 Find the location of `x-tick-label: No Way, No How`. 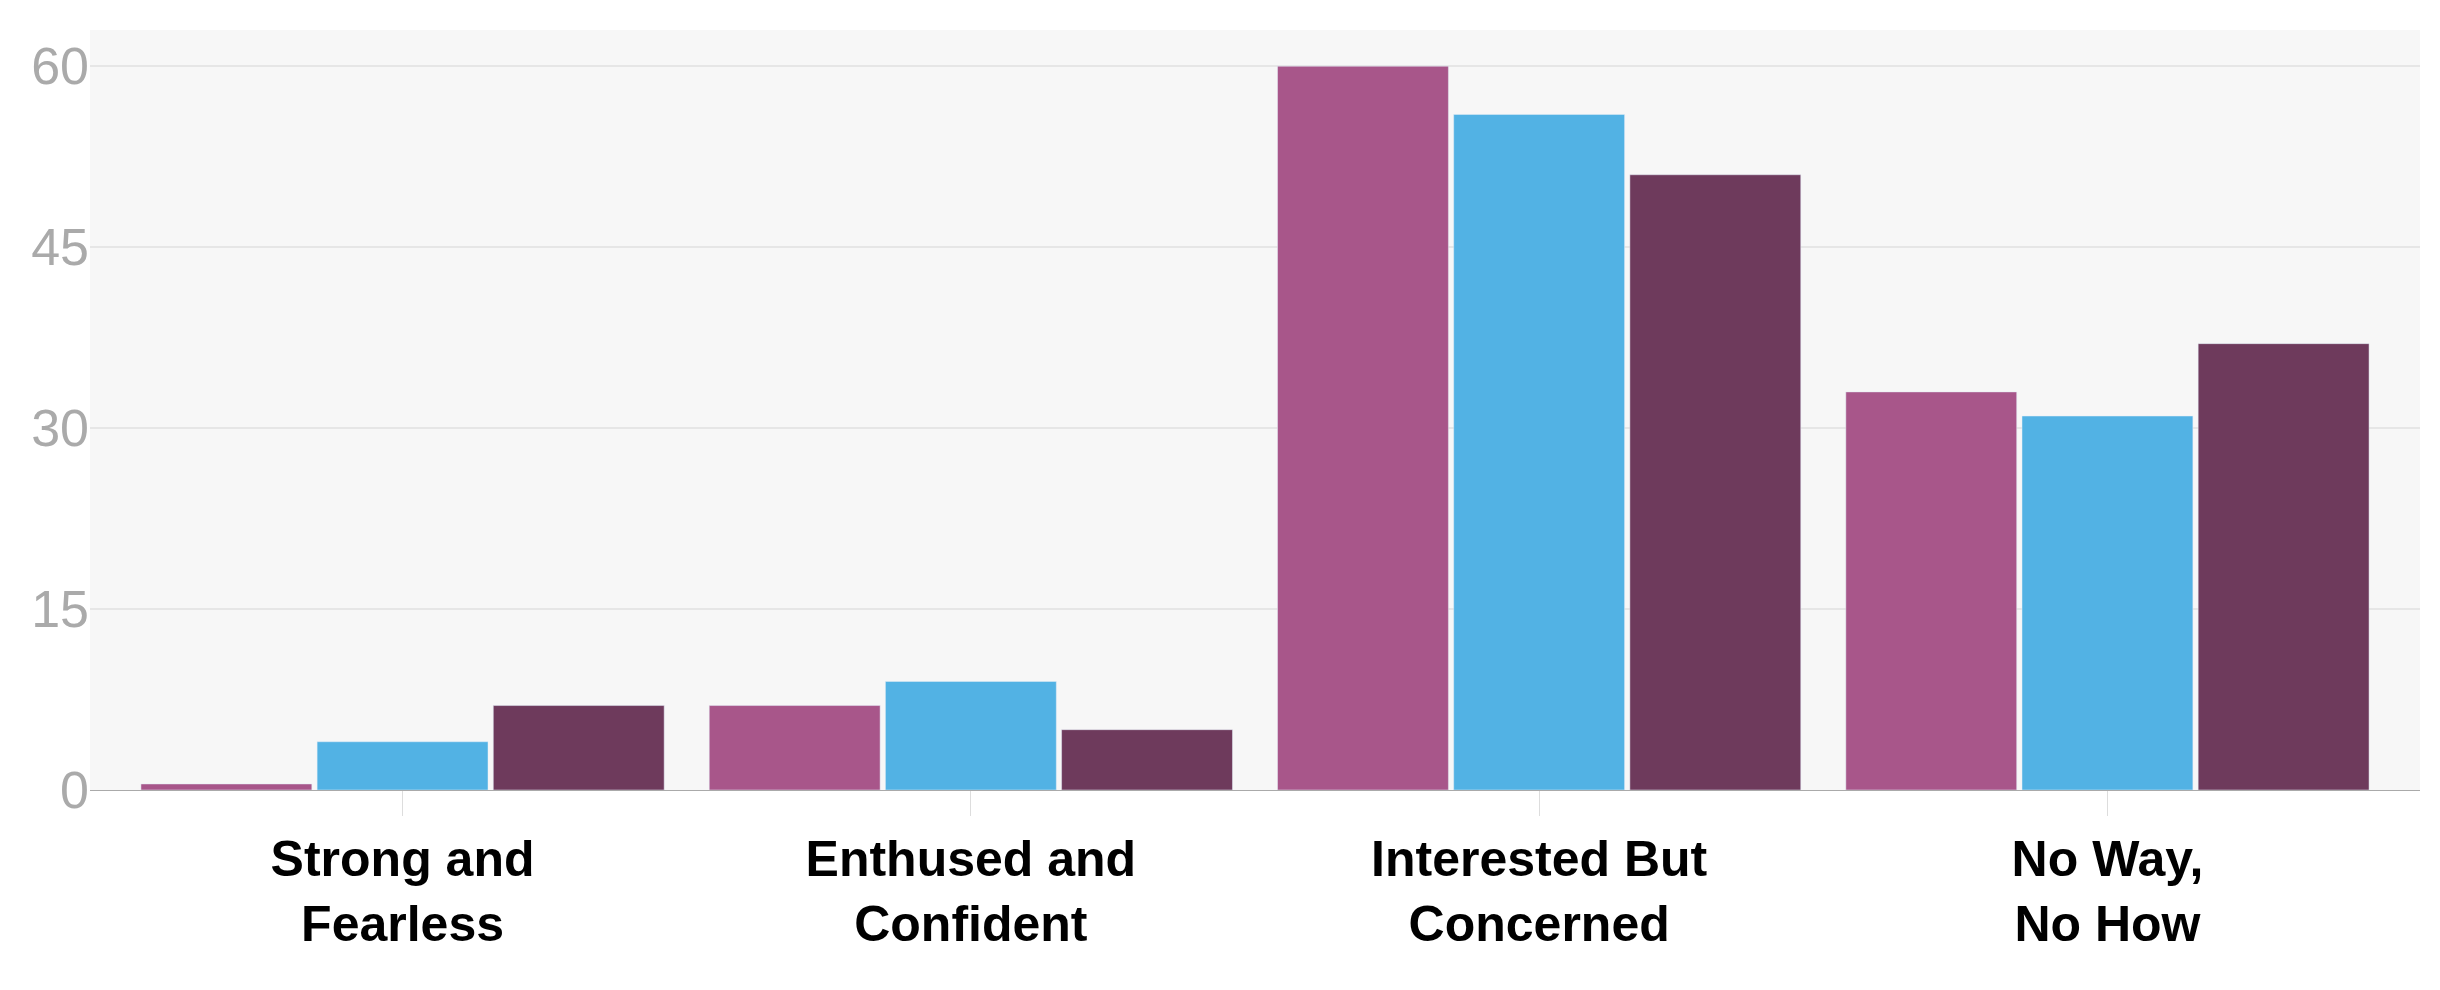

x-tick-label: No Way, No How is located at coordinates (2107, 891).